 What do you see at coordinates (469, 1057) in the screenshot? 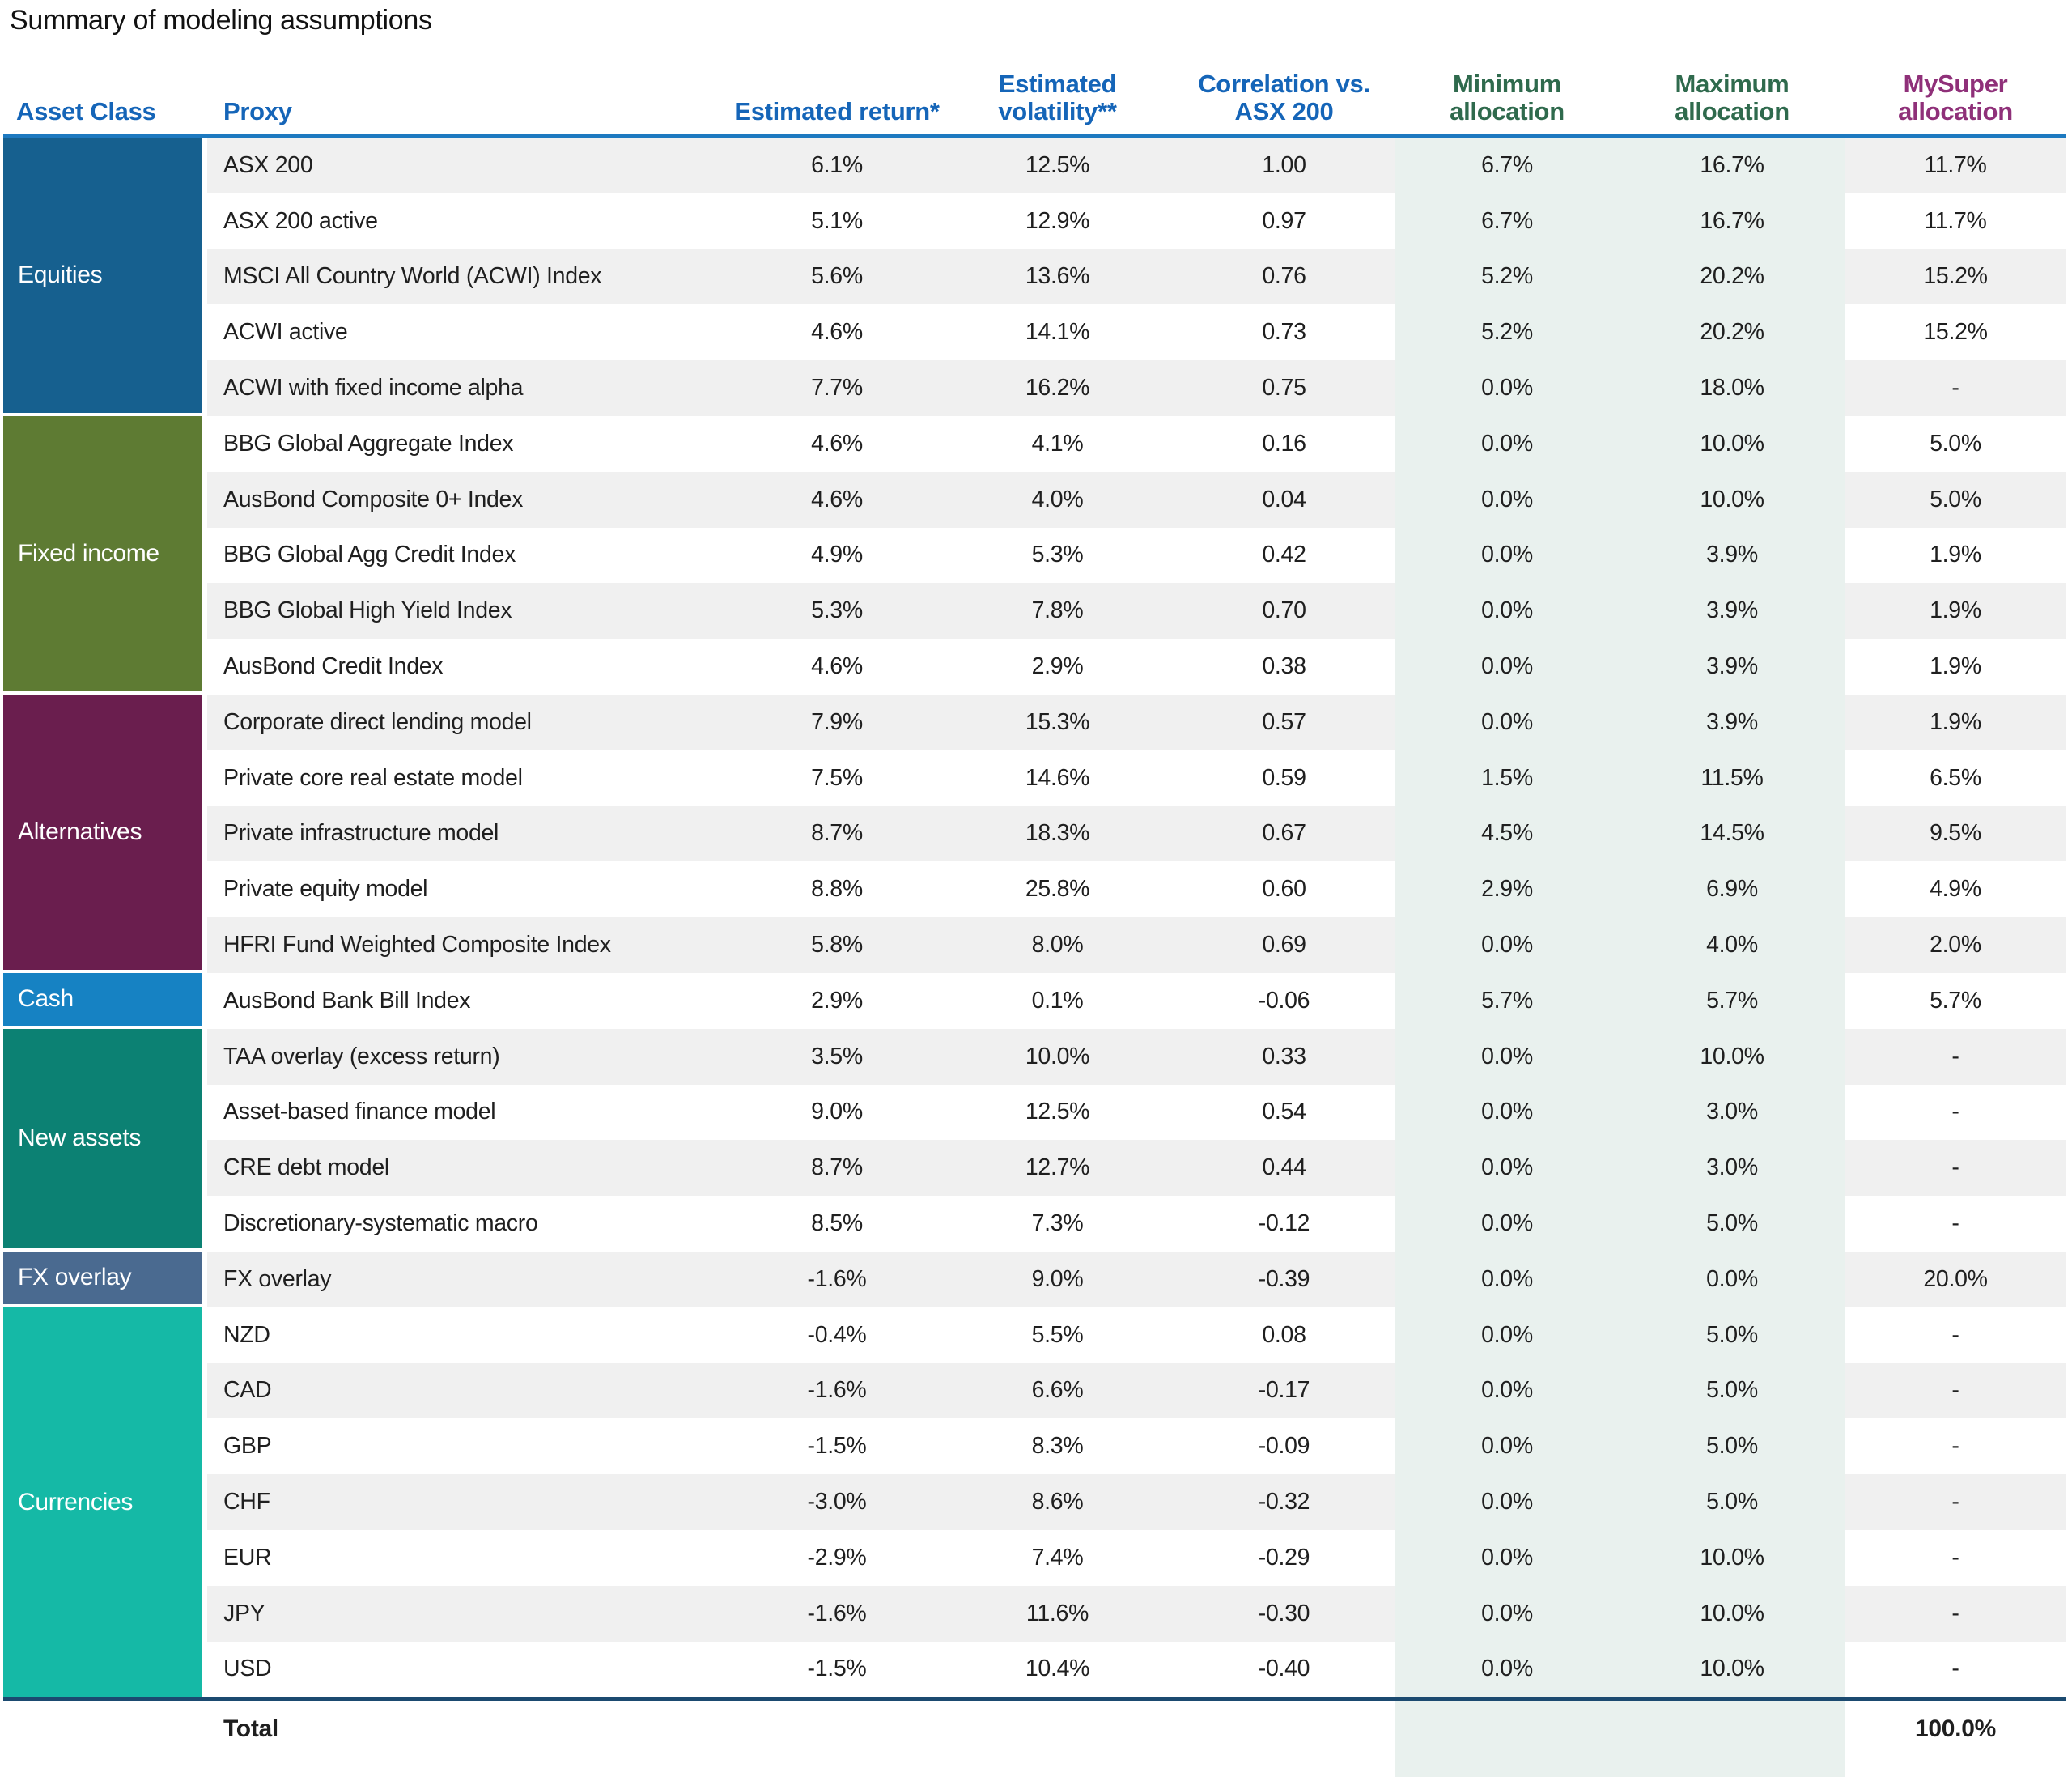
I see `cell-proxy: TAA overlay (excess return)` at bounding box center [469, 1057].